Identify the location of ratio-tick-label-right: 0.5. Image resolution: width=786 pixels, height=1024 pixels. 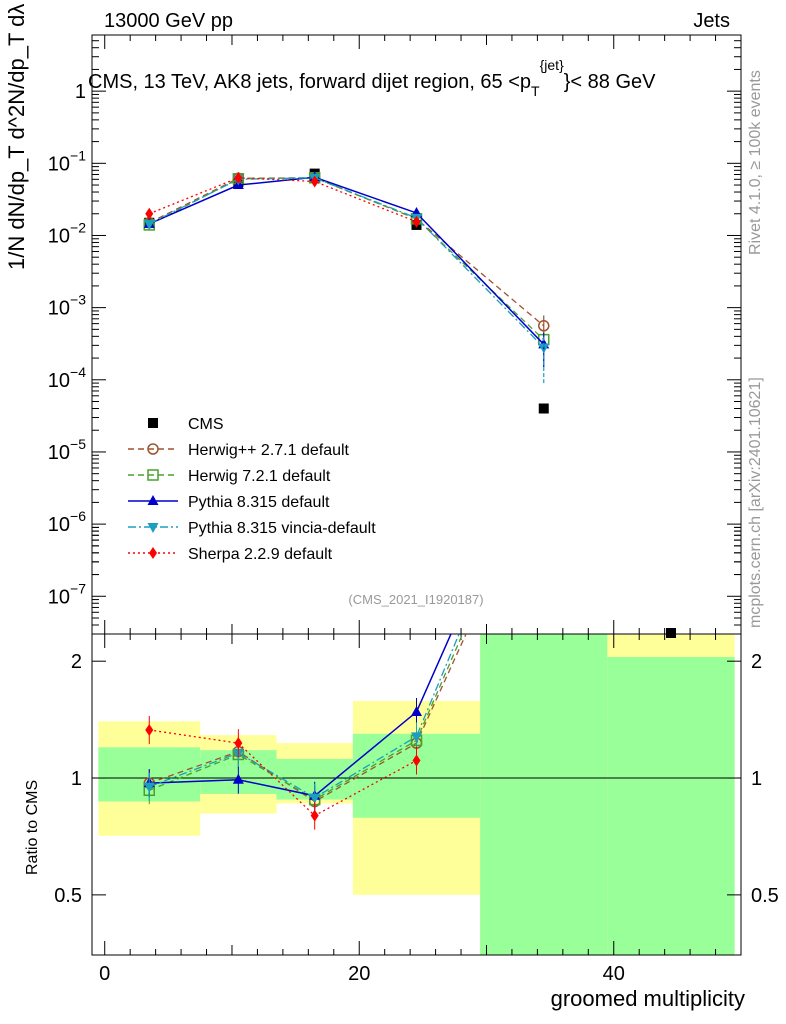
(765, 896).